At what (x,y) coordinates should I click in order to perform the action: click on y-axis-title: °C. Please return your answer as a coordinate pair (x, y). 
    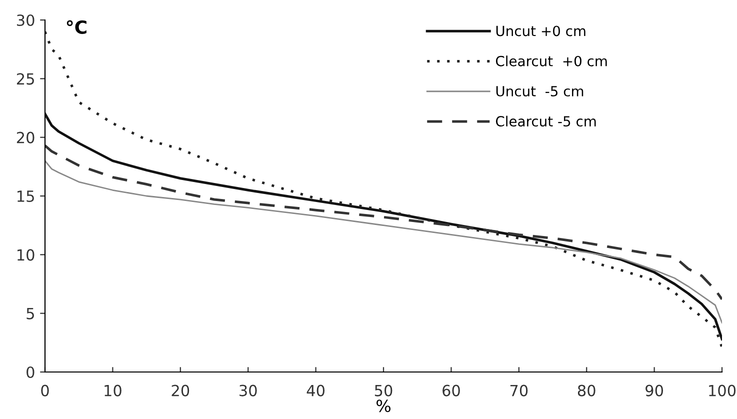
    Looking at the image, I should click on (76, 27).